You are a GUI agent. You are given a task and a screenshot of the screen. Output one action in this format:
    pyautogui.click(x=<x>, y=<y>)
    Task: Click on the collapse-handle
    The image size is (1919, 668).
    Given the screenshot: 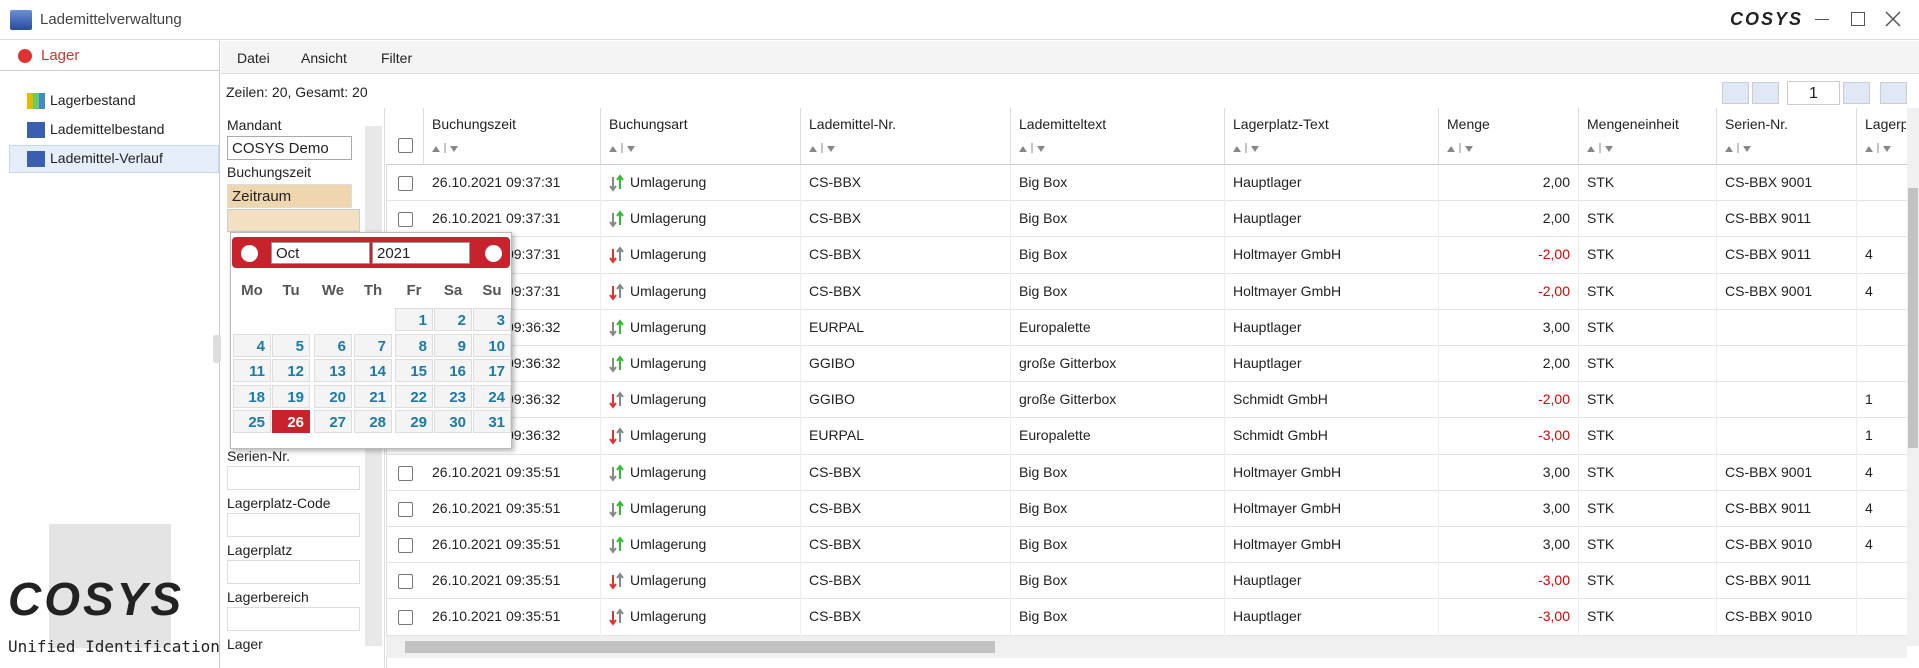 What is the action you would take?
    pyautogui.click(x=217, y=349)
    